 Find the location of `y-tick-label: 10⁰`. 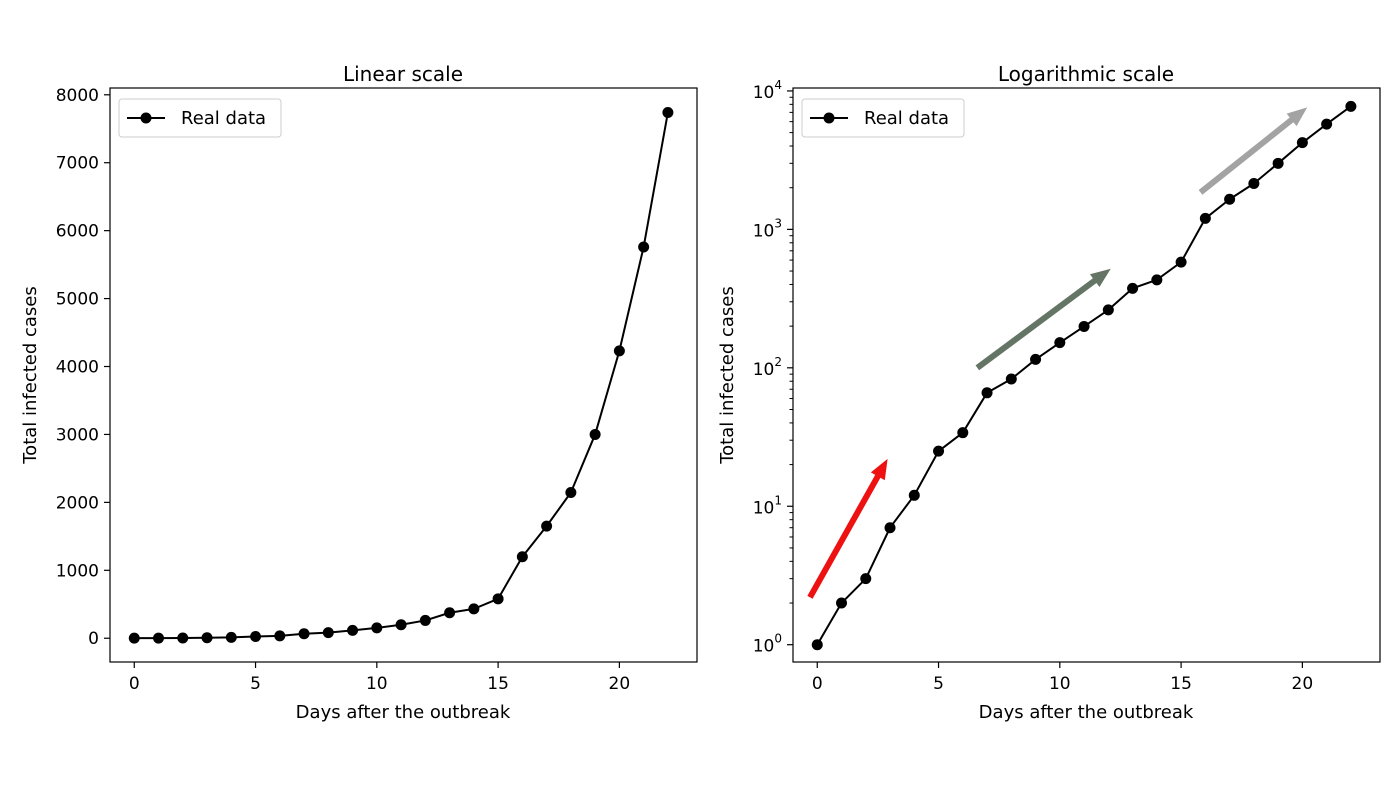

y-tick-label: 10⁰ is located at coordinates (767, 644).